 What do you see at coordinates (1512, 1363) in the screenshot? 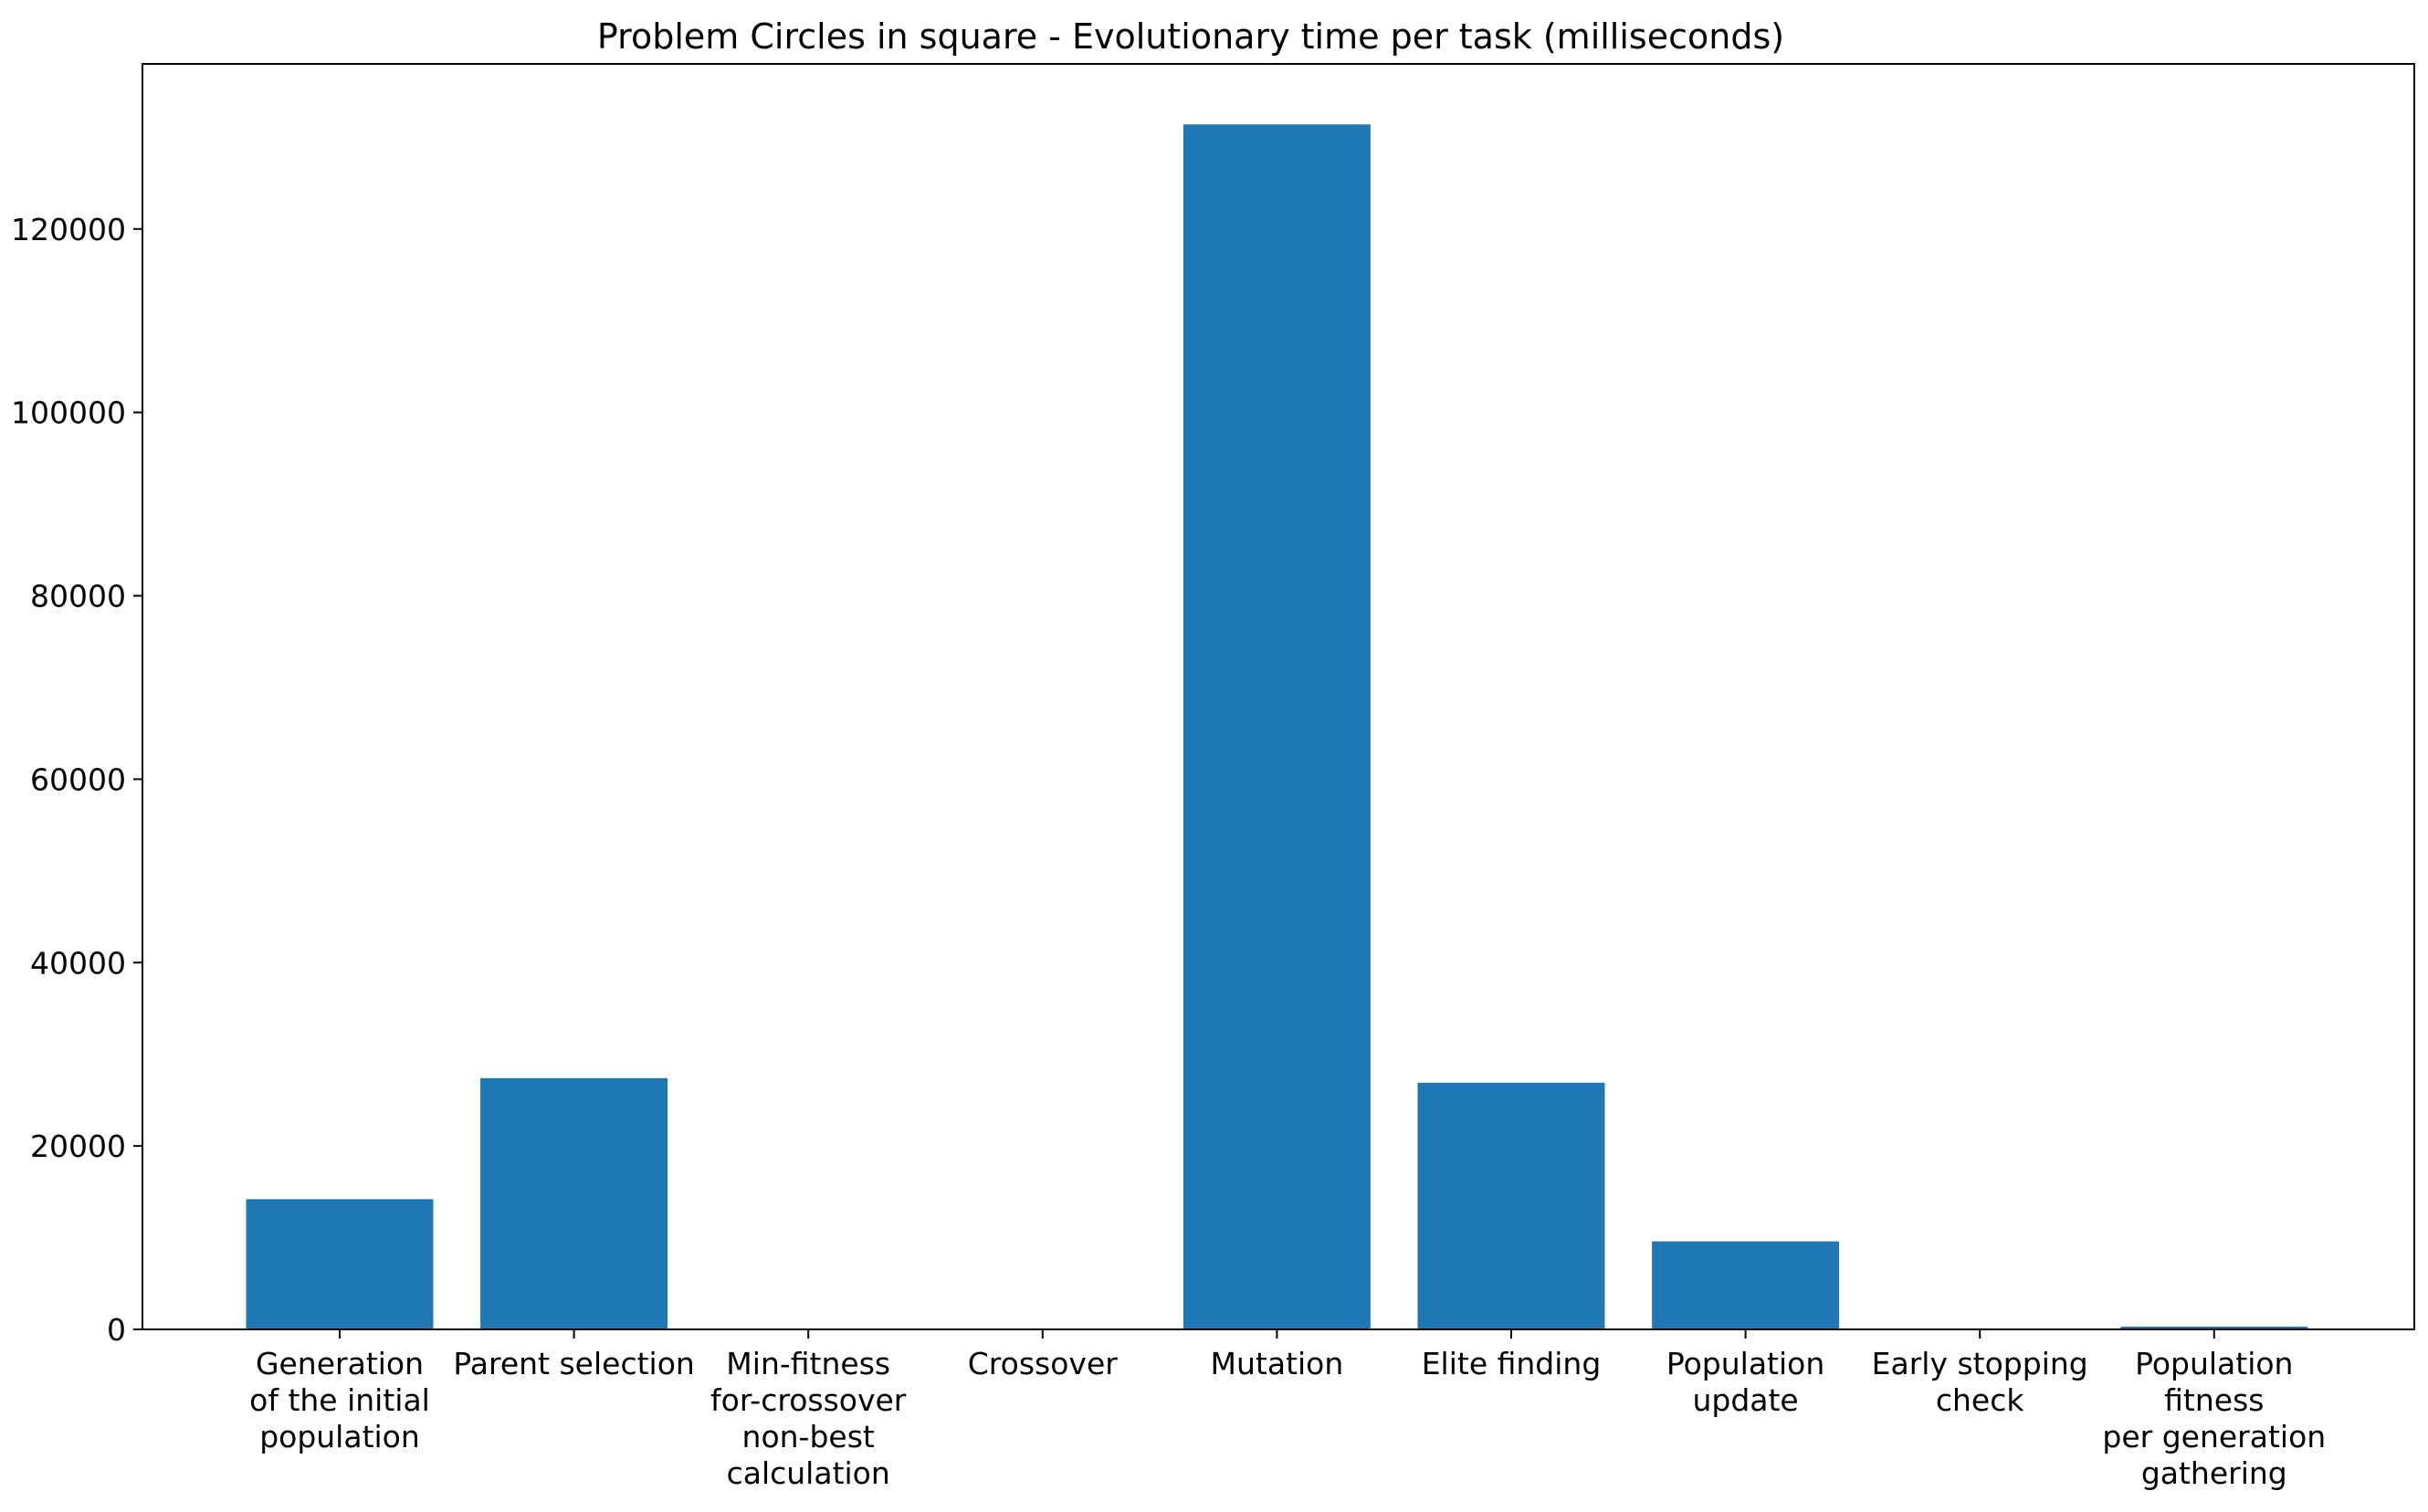
I see `x-tick-label: Elite finding` at bounding box center [1512, 1363].